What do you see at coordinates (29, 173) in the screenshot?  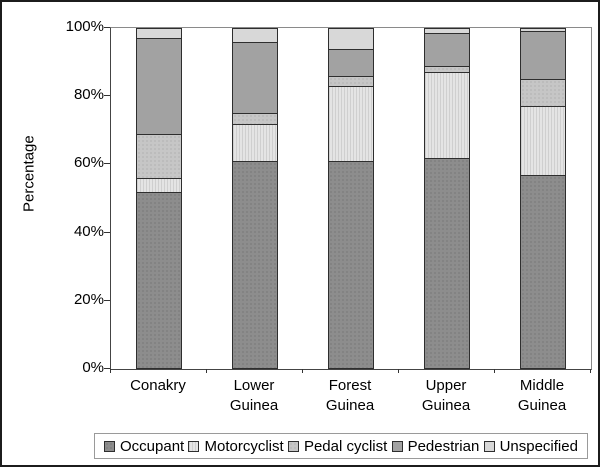 I see `y-axis-title: Percentage` at bounding box center [29, 173].